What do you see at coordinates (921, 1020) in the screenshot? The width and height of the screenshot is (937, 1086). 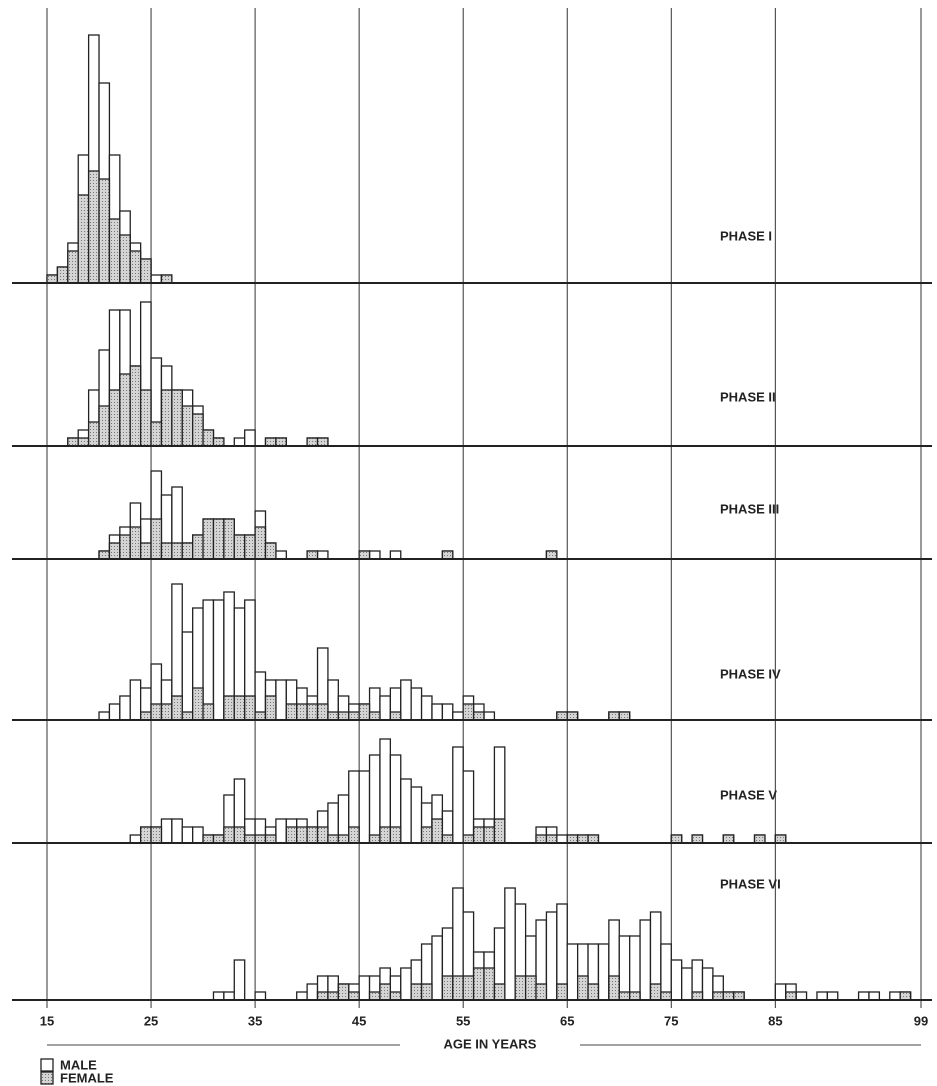 I see `x-tick-label: 99` at bounding box center [921, 1020].